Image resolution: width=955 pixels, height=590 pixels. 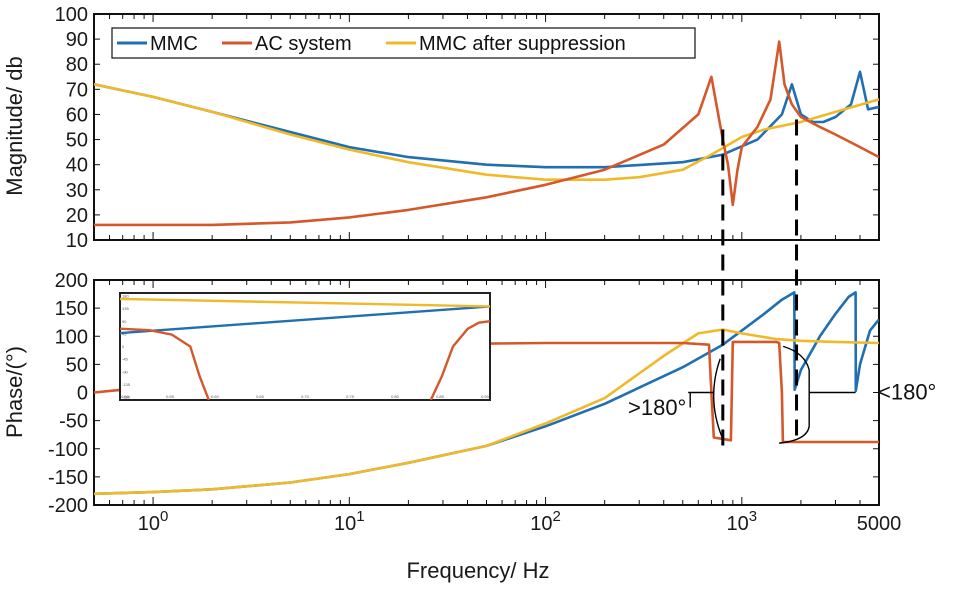 What do you see at coordinates (77, 241) in the screenshot?
I see `magnitude-y-tick-label: 10` at bounding box center [77, 241].